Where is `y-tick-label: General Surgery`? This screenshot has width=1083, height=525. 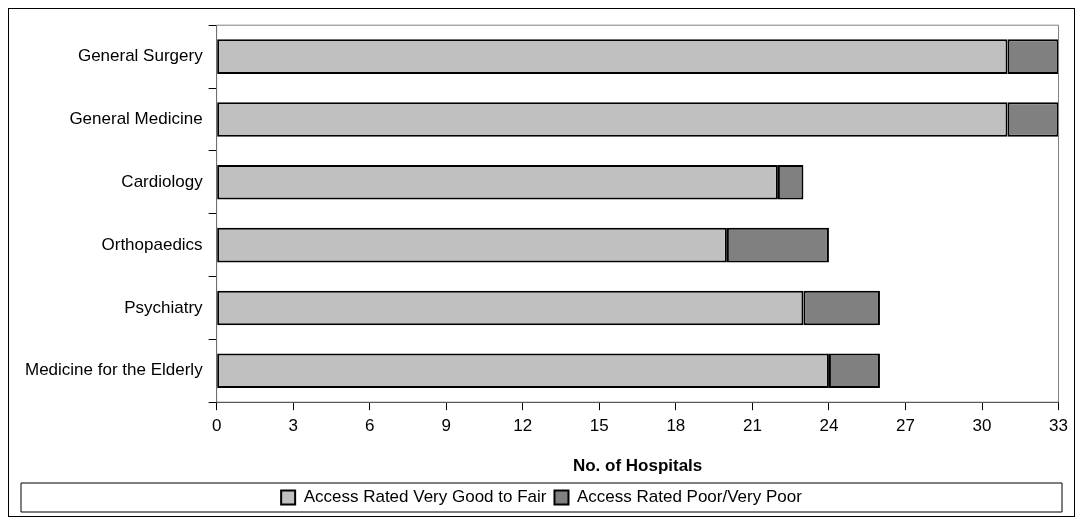 y-tick-label: General Surgery is located at coordinates (140, 56).